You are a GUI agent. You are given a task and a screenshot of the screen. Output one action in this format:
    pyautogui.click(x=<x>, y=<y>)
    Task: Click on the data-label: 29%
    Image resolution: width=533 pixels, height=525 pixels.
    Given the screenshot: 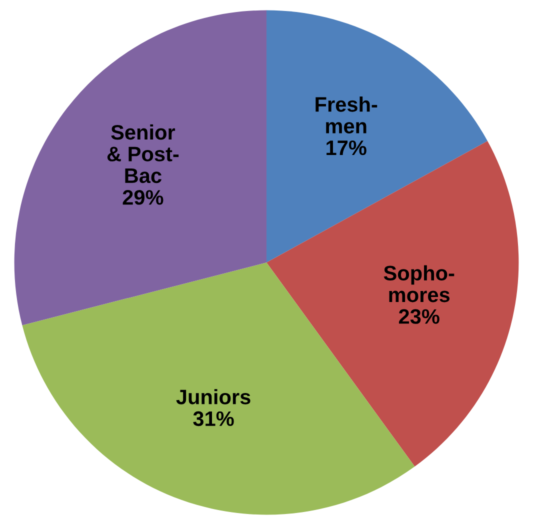 What is the action you would take?
    pyautogui.click(x=143, y=197)
    